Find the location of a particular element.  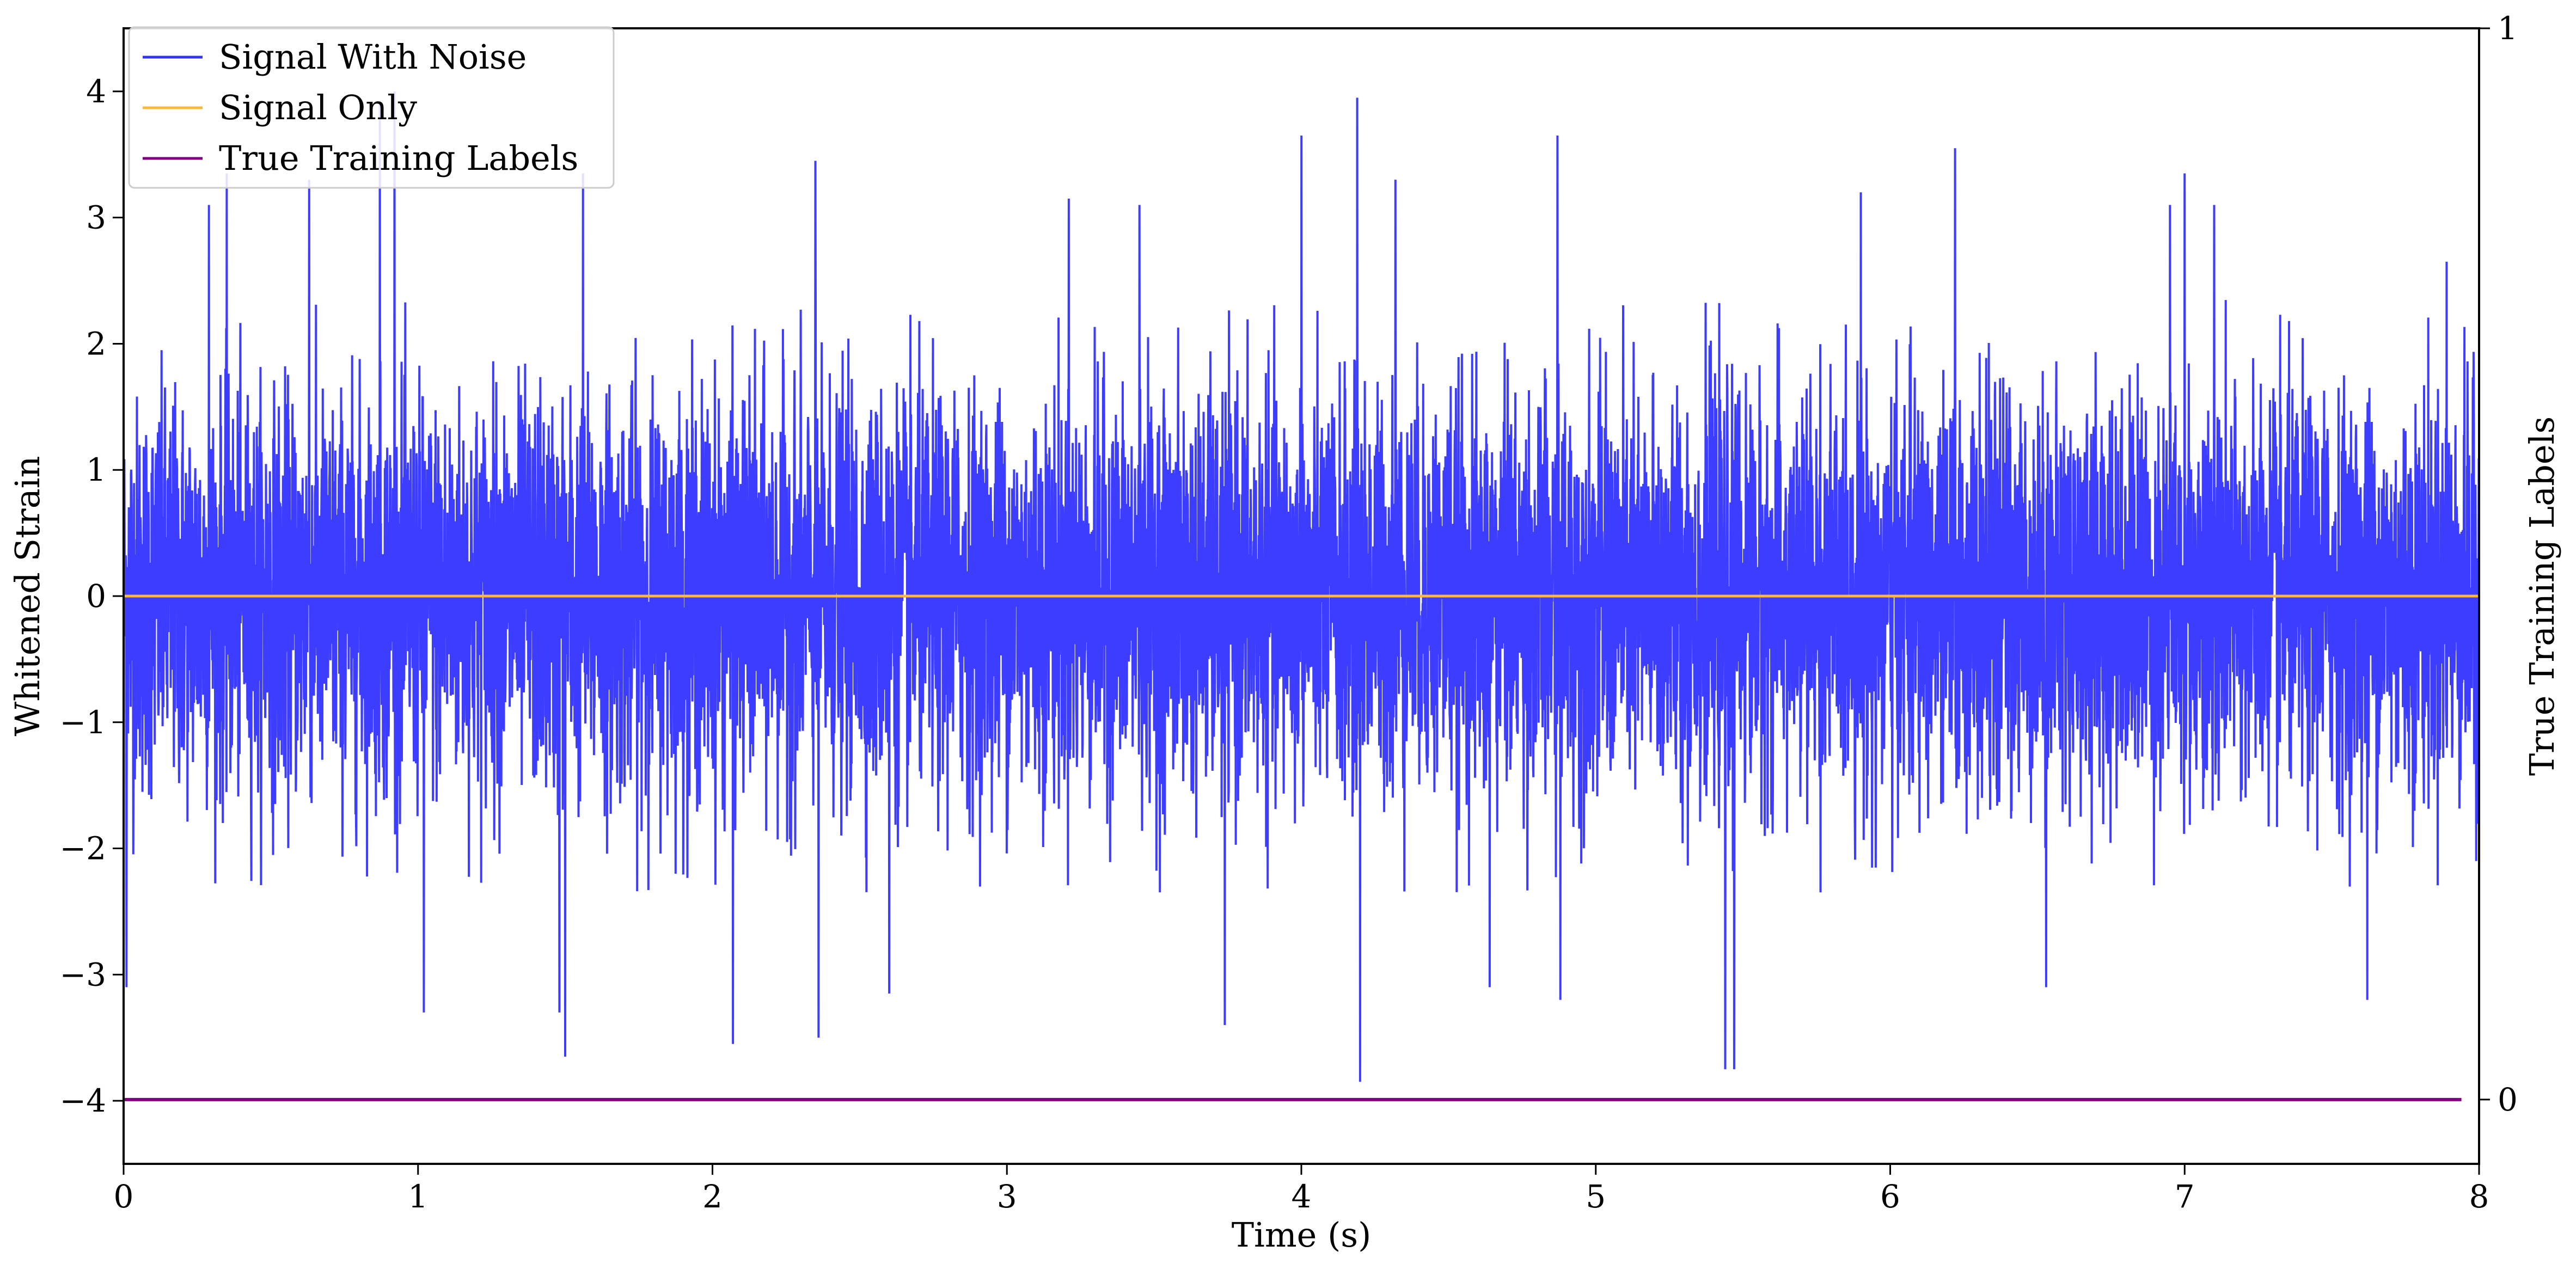

x-tick-label: 5 is located at coordinates (1596, 1196).